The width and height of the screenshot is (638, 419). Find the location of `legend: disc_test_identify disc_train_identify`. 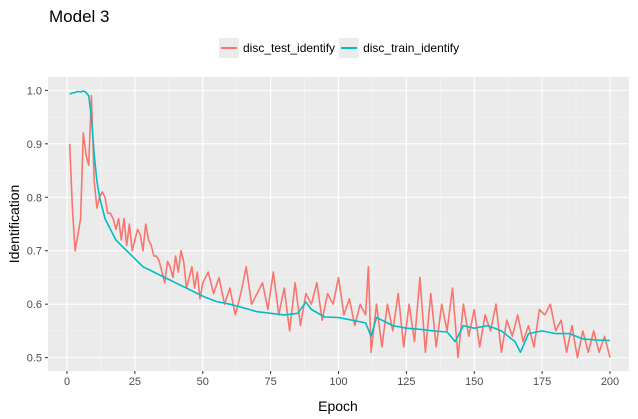

legend: disc_test_identify disc_train_identify is located at coordinates (341, 48).